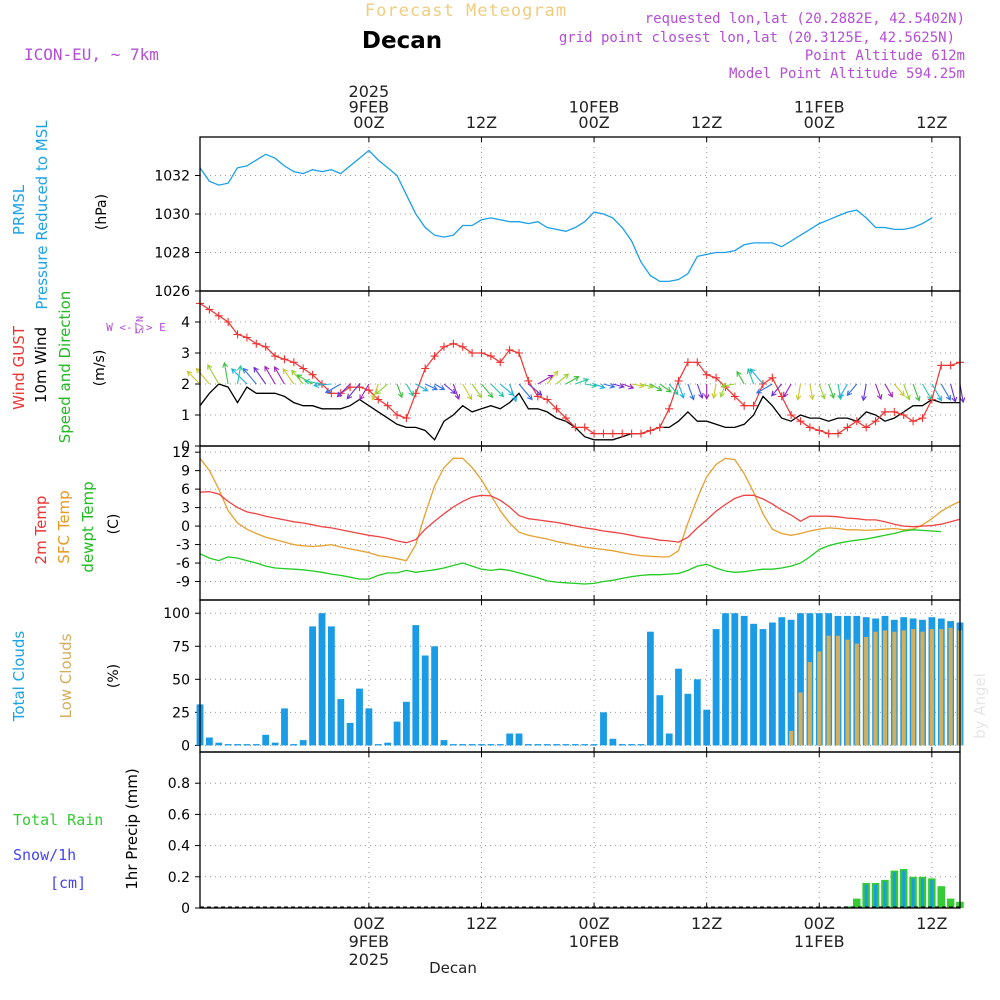 The height and width of the screenshot is (1000, 1000). What do you see at coordinates (185, 385) in the screenshot?
I see `y-tick-label: 2` at bounding box center [185, 385].